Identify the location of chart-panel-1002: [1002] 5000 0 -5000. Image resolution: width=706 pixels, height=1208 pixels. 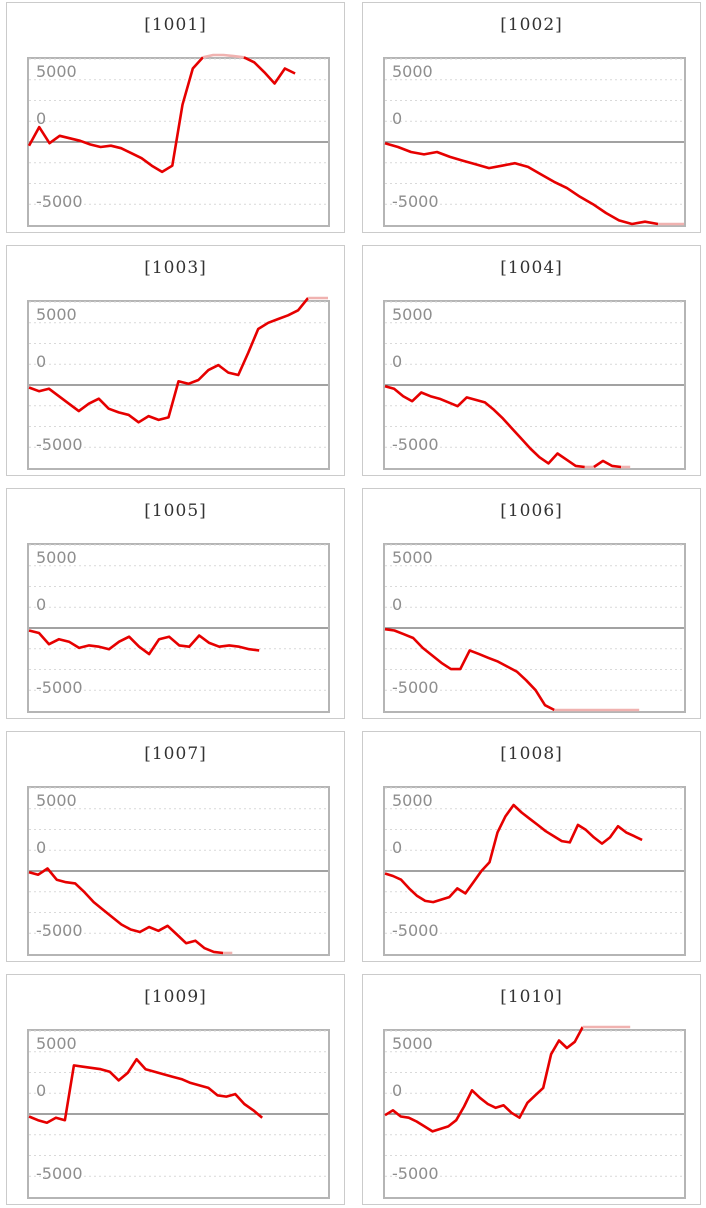
(531, 117).